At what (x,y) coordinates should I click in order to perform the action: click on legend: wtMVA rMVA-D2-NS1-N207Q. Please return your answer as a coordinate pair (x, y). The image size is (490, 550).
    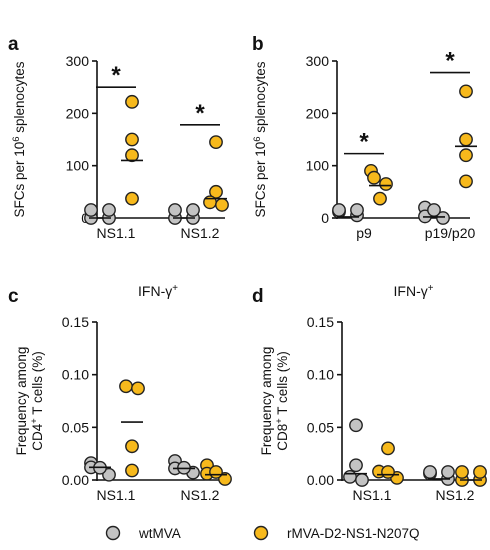
    Looking at the image, I should click on (262, 533).